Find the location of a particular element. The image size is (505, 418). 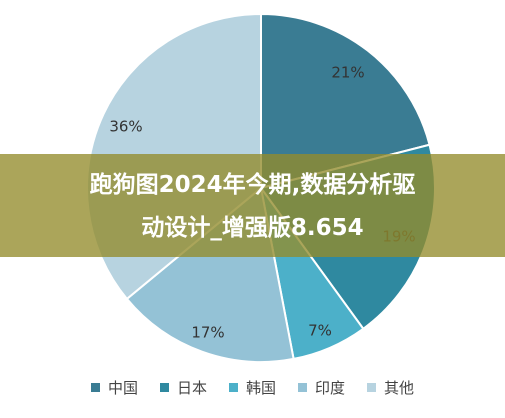

pie-slice-label-2: 7% is located at coordinates (320, 331).